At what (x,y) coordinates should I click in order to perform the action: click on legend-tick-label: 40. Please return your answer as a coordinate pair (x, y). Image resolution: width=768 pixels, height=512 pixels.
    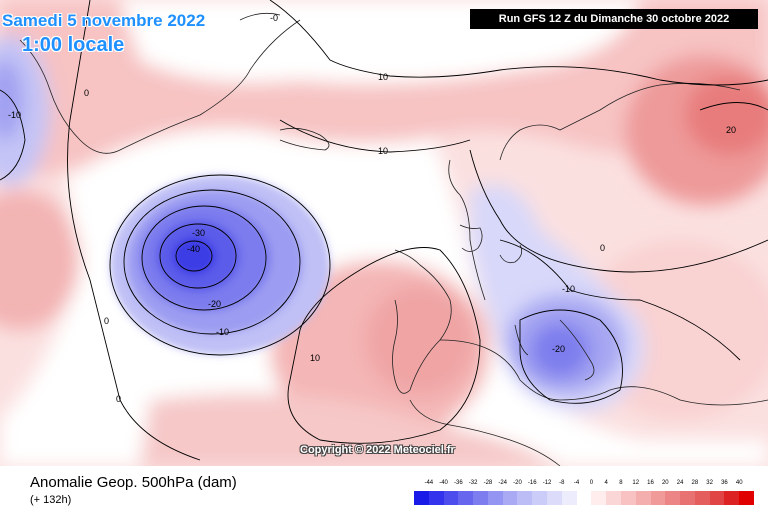
    Looking at the image, I should click on (739, 483).